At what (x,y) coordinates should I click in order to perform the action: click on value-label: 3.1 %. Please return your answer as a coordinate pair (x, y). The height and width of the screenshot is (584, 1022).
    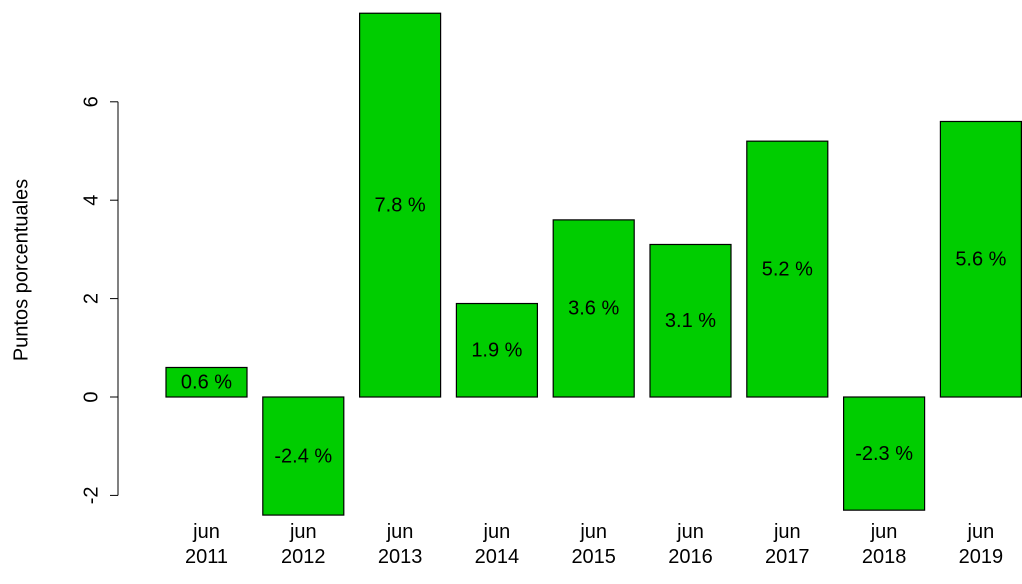
    Looking at the image, I should click on (690, 321).